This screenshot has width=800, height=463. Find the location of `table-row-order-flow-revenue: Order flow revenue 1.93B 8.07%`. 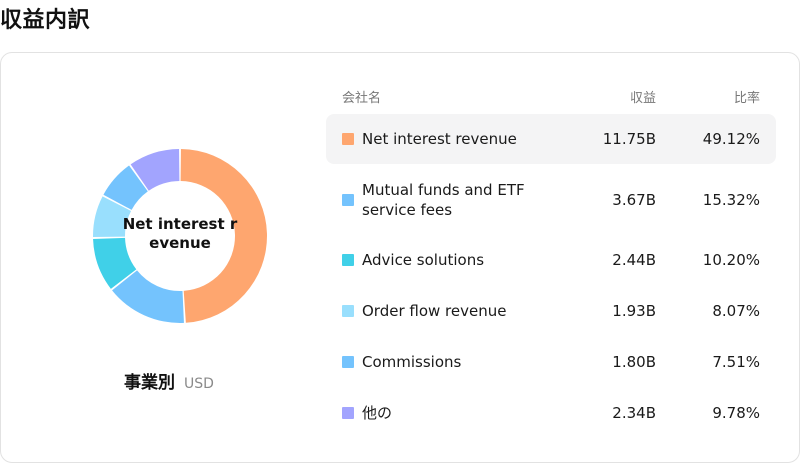

table-row-order-flow-revenue: Order flow revenue 1.93B 8.07% is located at coordinates (551, 311).